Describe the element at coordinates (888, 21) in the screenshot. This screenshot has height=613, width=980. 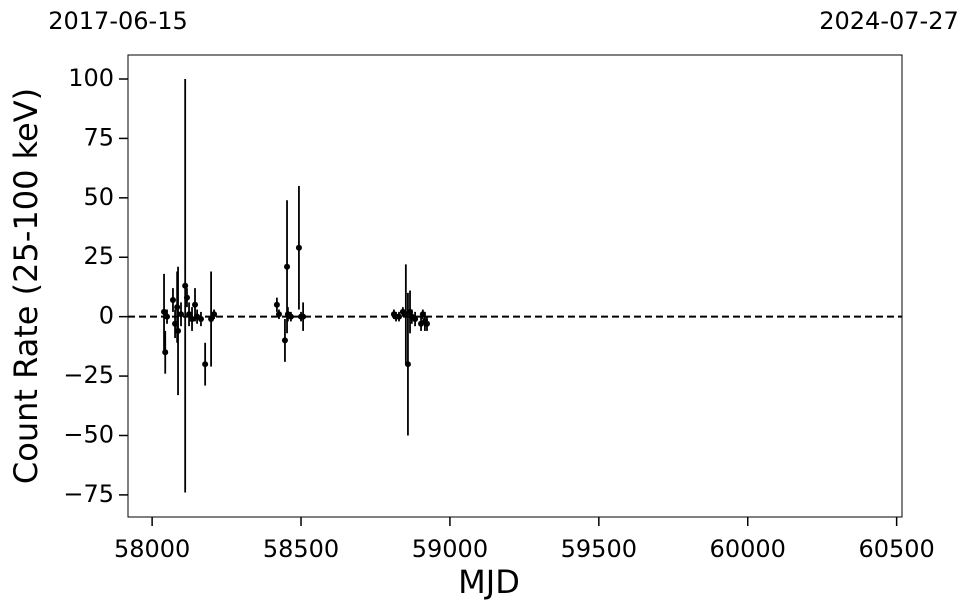
I see `top-date-label: 2024-07-27` at that location.